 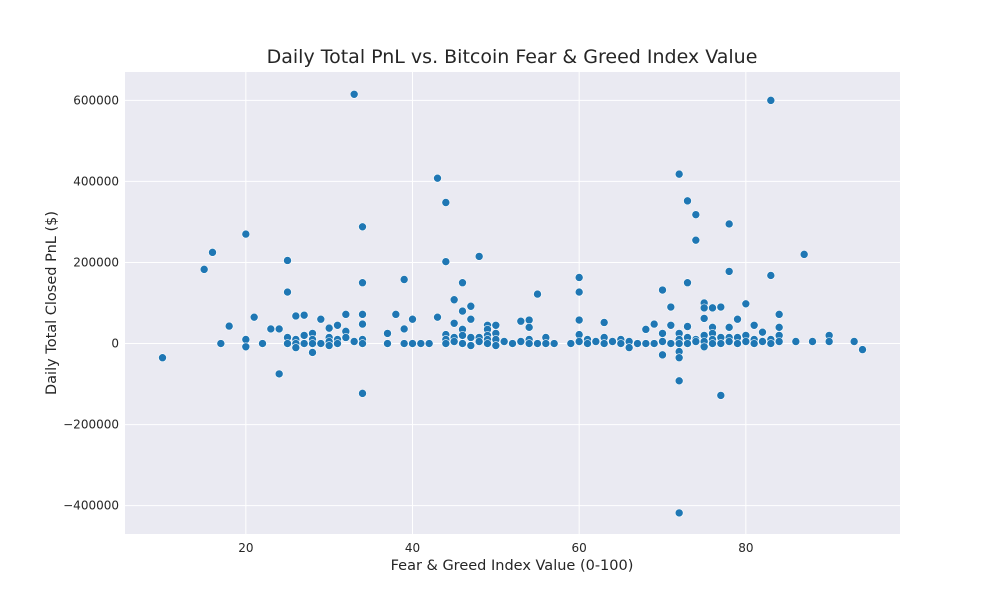 I want to click on y-tick-label: 400000, so click(x=96, y=181).